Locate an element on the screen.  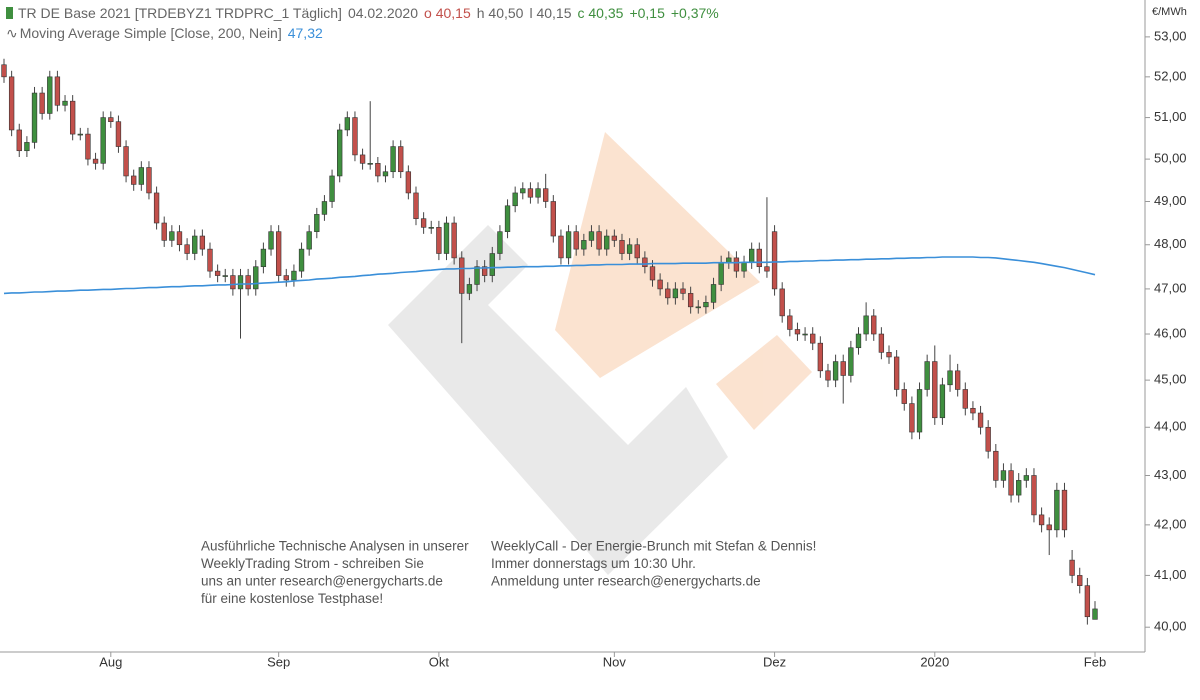
x-tick-label: Dez is located at coordinates (774, 661).